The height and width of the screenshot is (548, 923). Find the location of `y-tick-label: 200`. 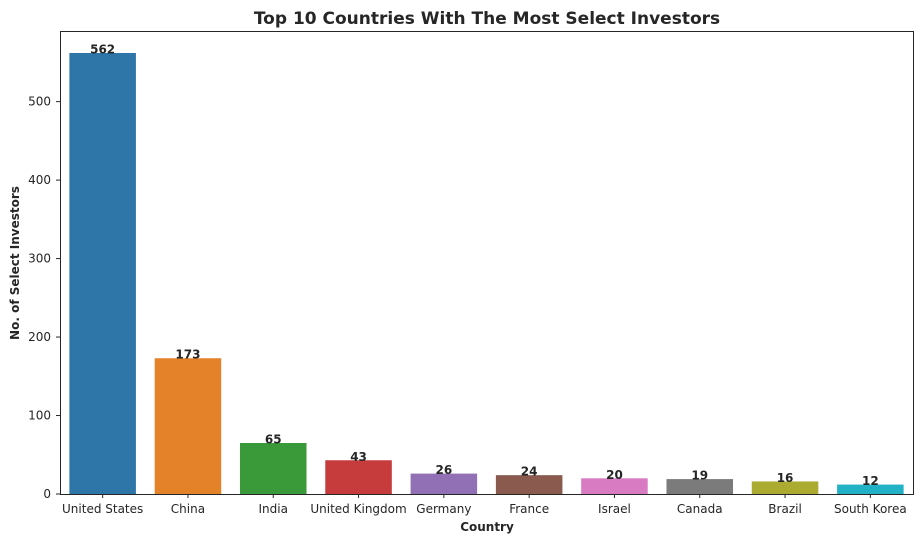

y-tick-label: 200 is located at coordinates (39, 337).